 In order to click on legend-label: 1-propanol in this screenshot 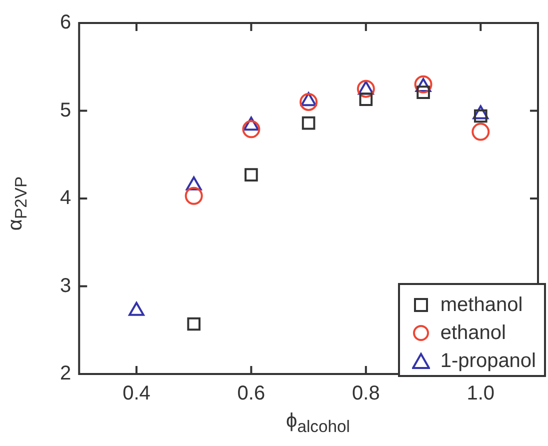, I will do `click(488, 361)`.